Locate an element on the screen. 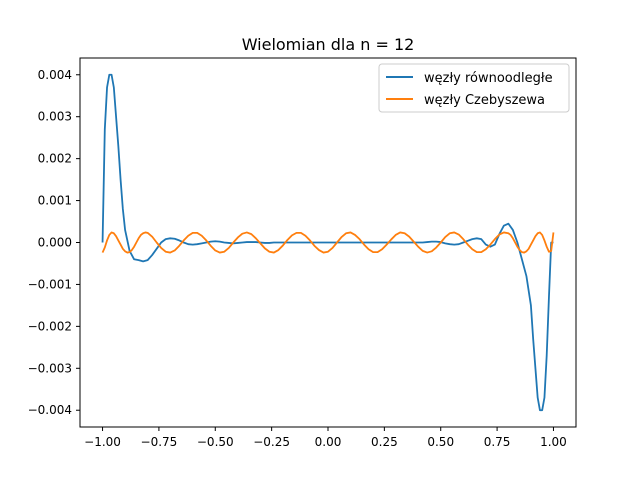 This screenshot has height=480, width=640. y-tick-label: −0.003 is located at coordinates (50, 368).